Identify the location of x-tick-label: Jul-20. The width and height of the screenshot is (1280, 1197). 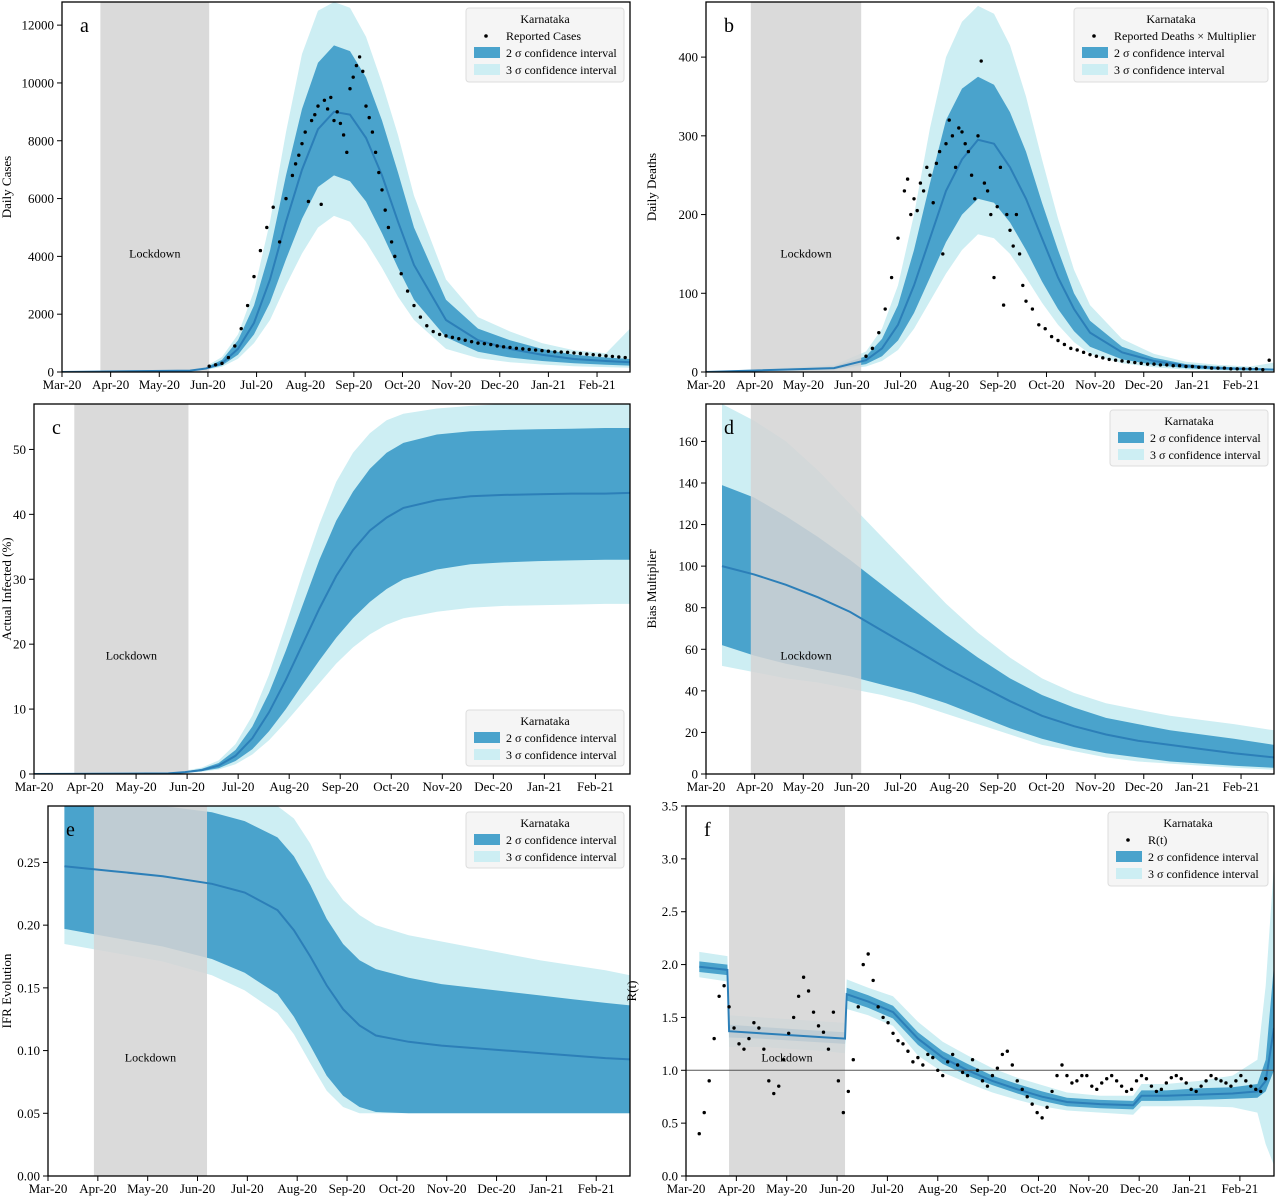
(247, 1188).